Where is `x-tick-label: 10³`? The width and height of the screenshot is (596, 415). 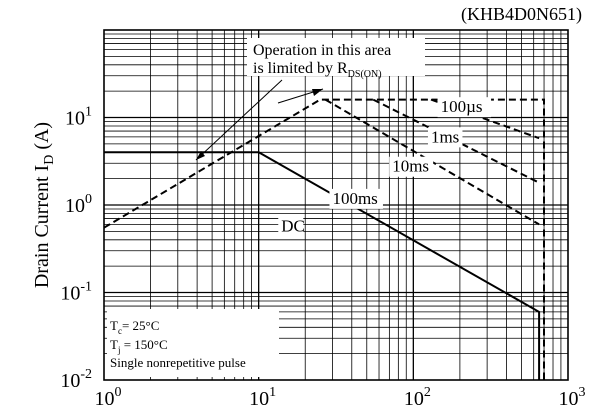 x-tick-label: 10³ is located at coordinates (572, 397).